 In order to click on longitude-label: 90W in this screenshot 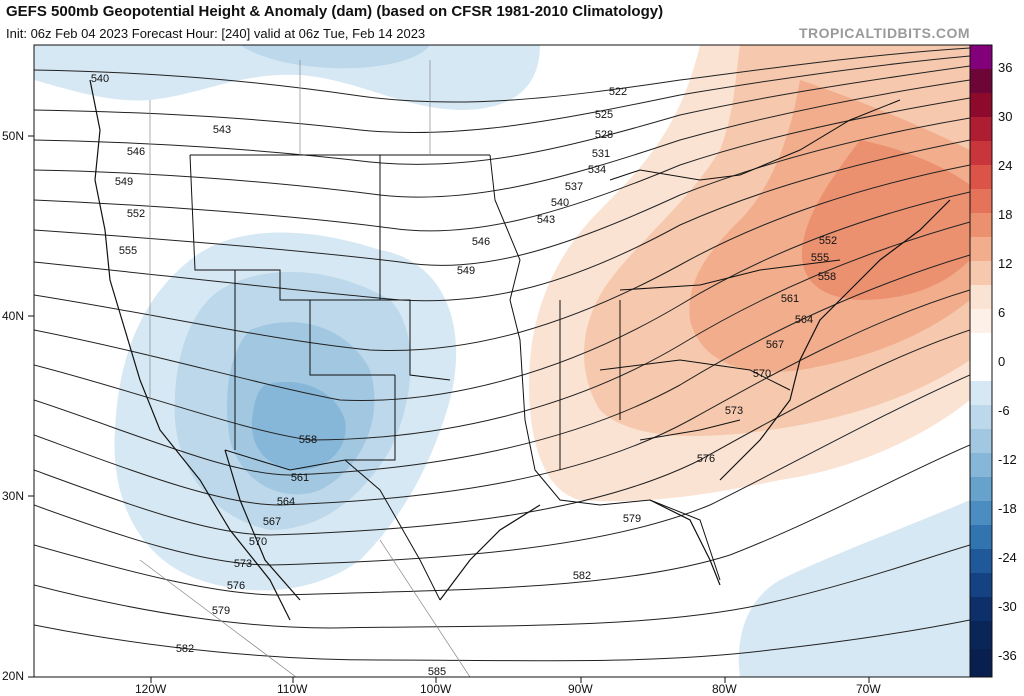, I will do `click(580, 689)`.